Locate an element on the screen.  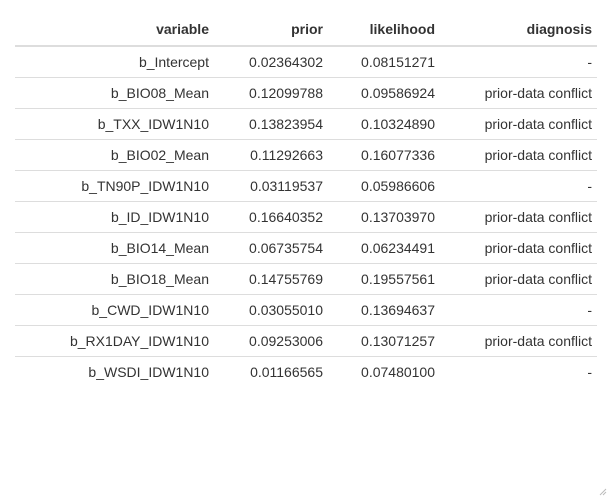
table-header: variable prior likelihood diagnosis is located at coordinates (306, 30).